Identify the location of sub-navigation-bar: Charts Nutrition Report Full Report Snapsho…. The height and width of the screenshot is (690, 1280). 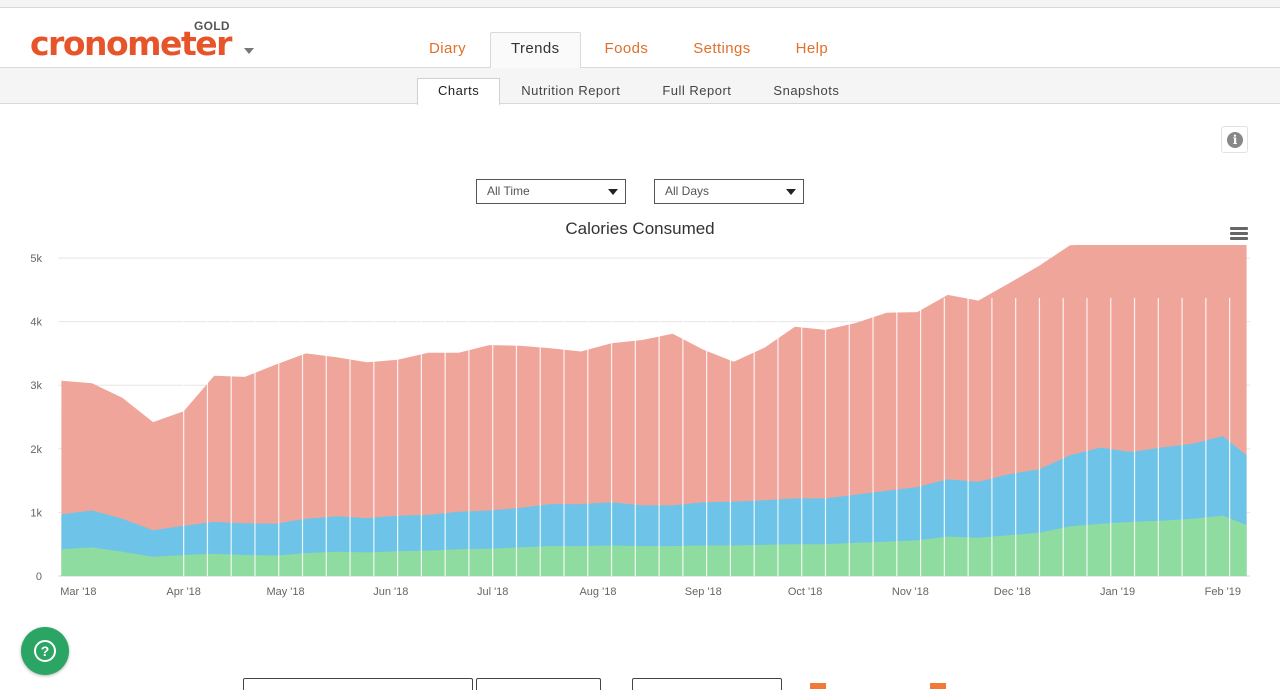
(640, 86).